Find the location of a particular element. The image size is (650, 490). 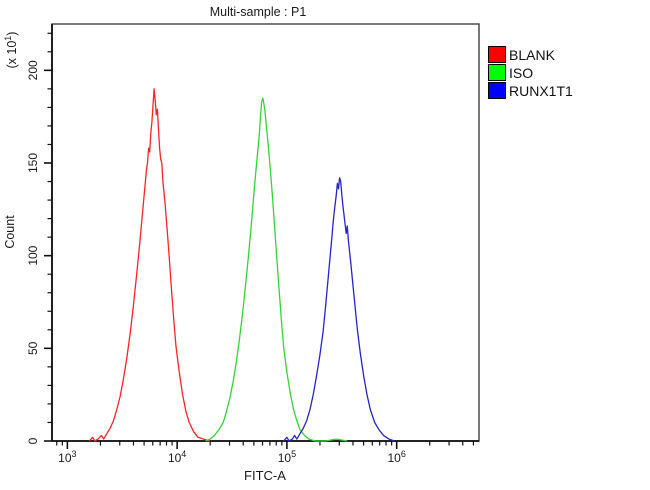

y-axis-unit-label: (x 101) is located at coordinates (11, 50).